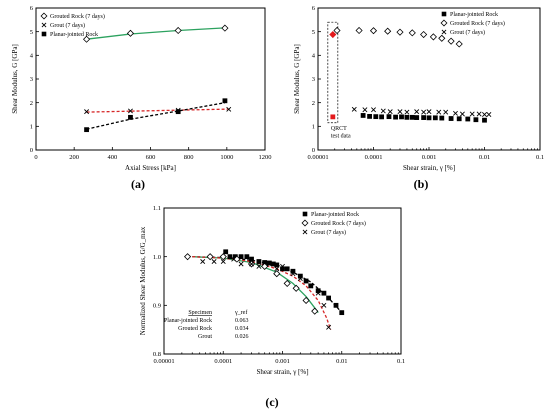 The image size is (550, 413). Describe the element at coordinates (32, 8) in the screenshot. I see `y-tick-label: 6` at that location.